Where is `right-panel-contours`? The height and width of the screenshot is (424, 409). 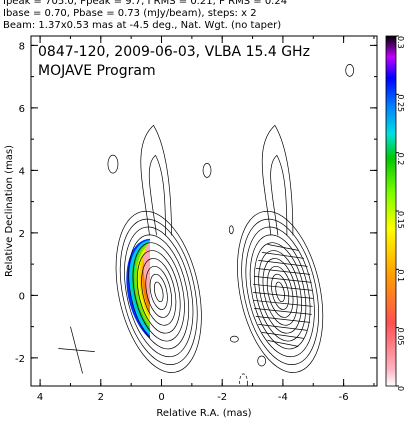 right-panel-contours is located at coordinates (280, 248).